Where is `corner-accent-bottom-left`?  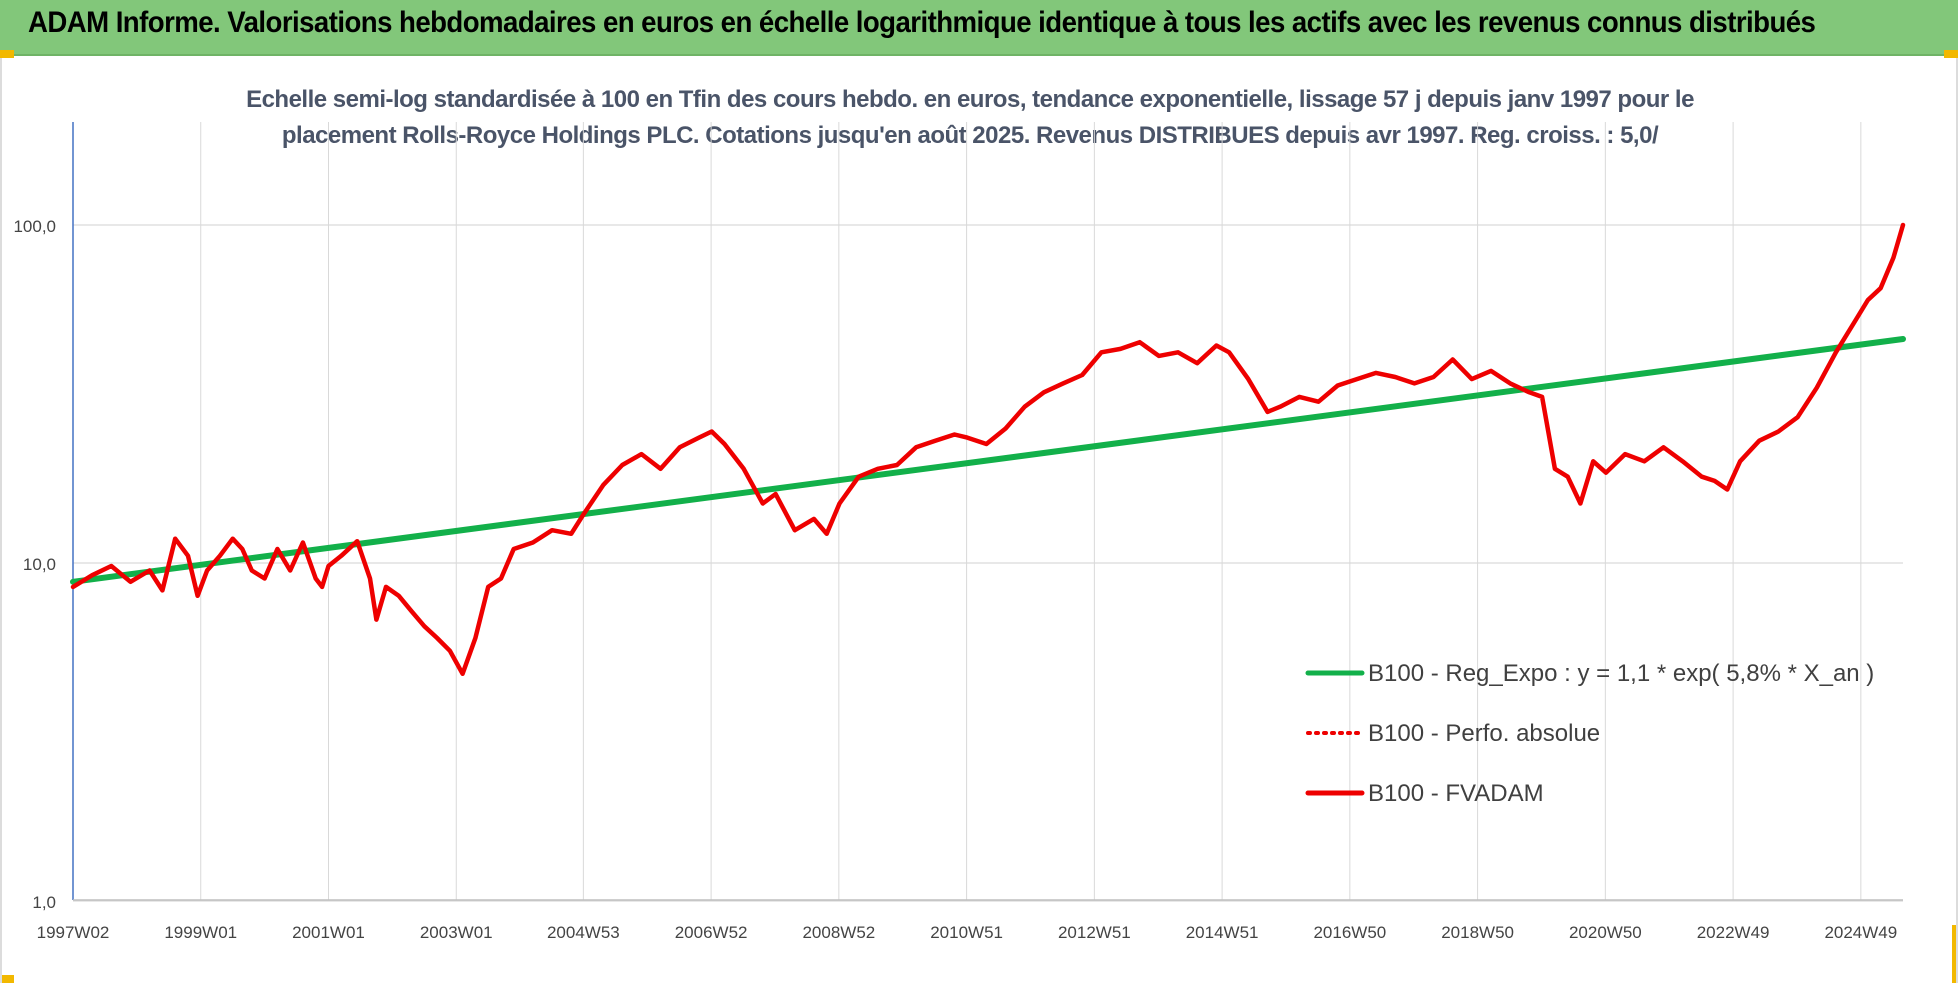
corner-accent-bottom-left is located at coordinates (7, 979).